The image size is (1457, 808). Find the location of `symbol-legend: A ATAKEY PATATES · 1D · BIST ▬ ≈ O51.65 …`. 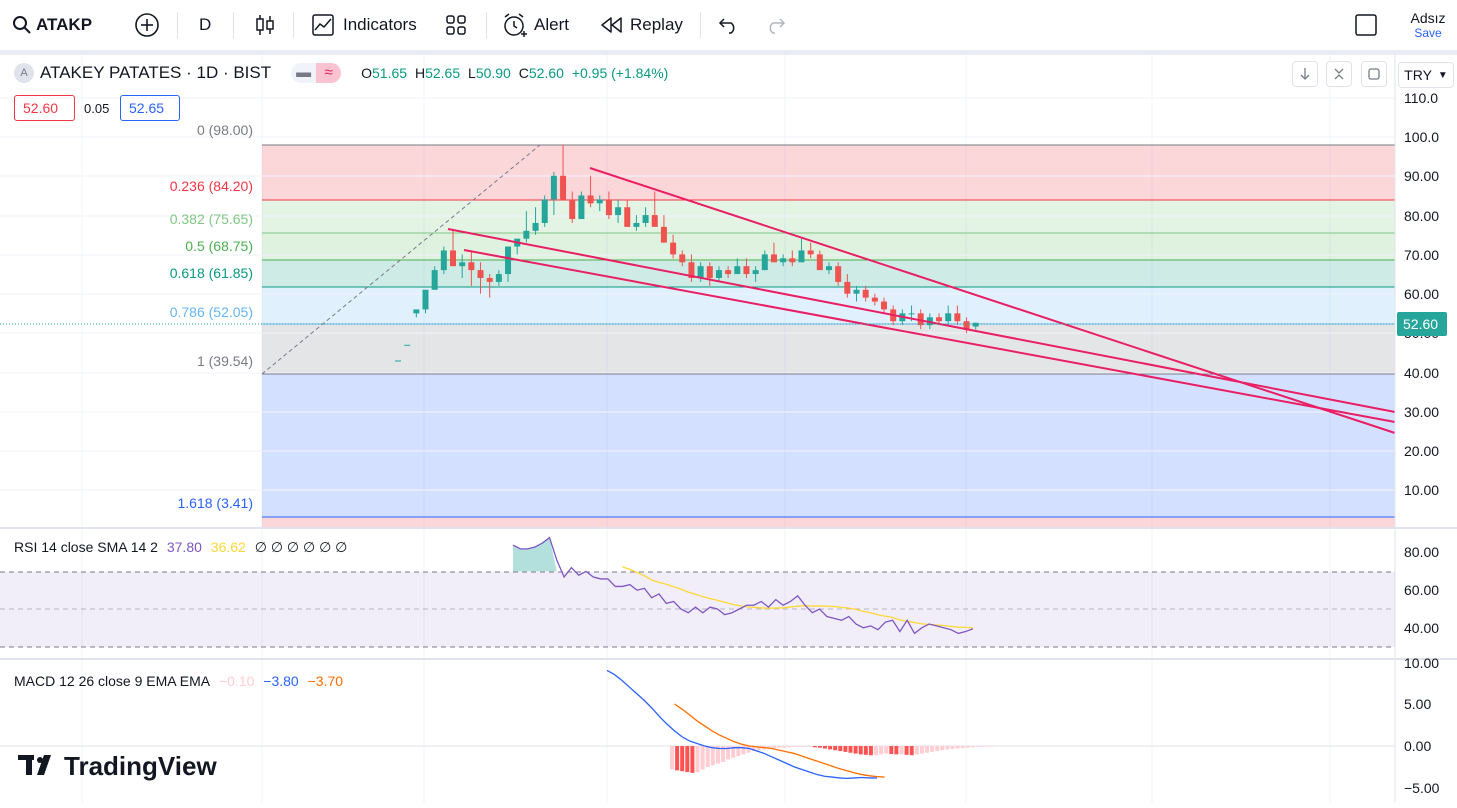

symbol-legend: A ATAKEY PATATES · 1D · BIST ▬ ≈ O51.65 … is located at coordinates (341, 73).